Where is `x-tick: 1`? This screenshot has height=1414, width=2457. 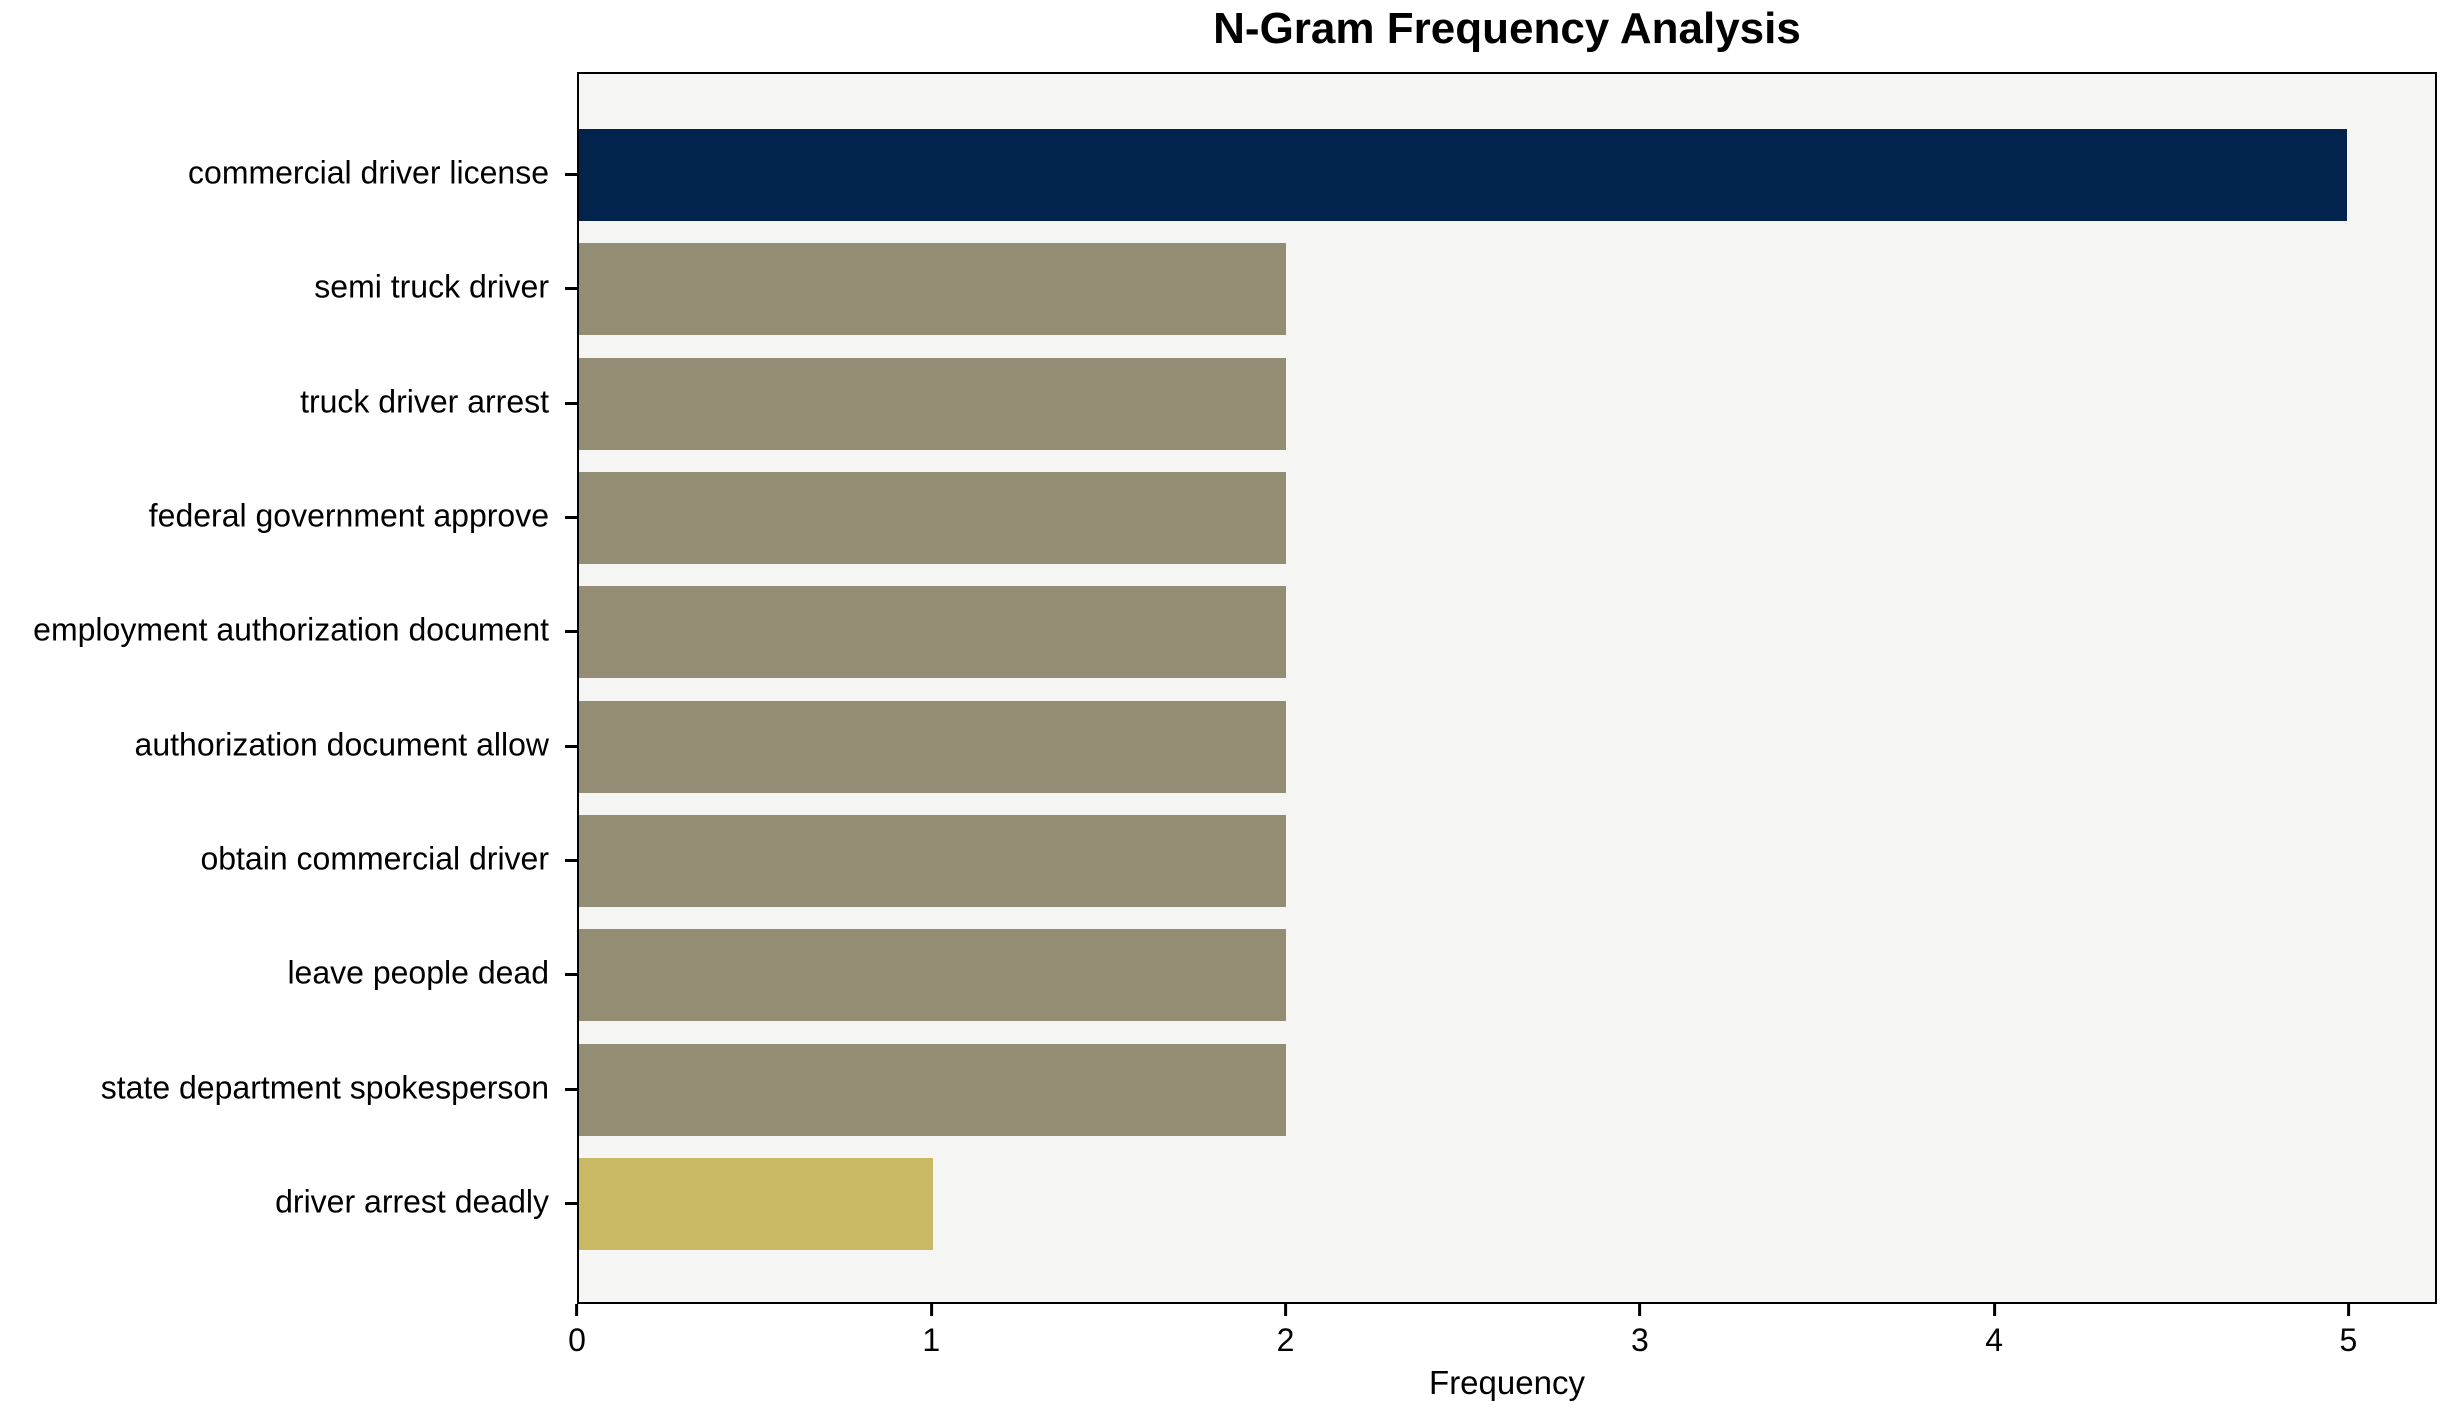 x-tick: 1 is located at coordinates (931, 1331).